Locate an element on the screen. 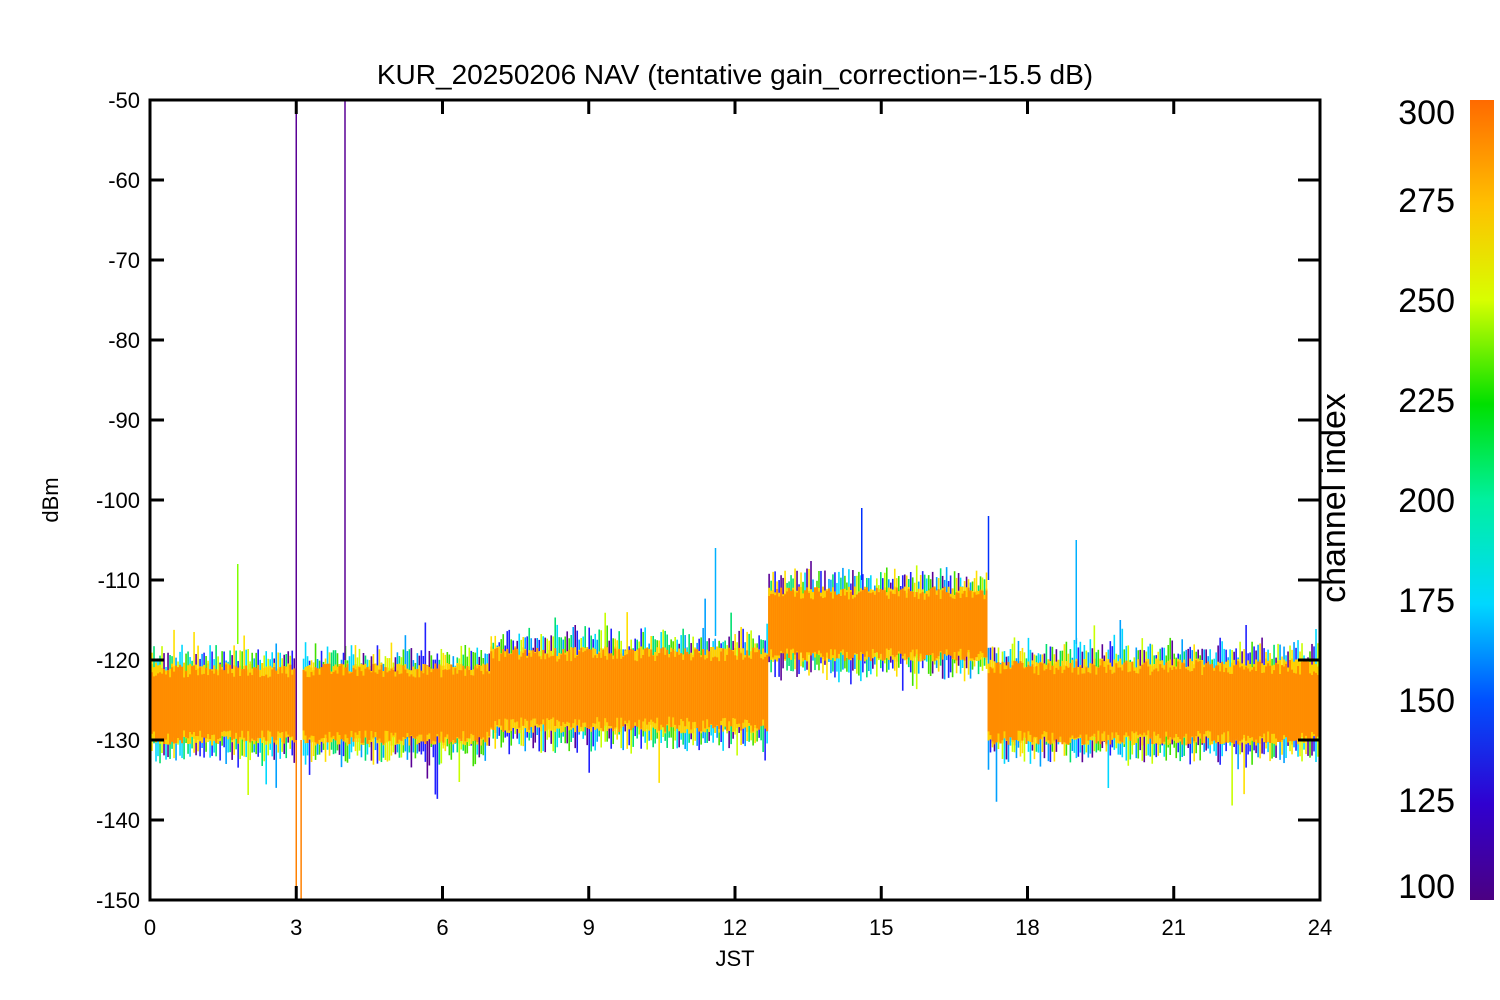 This screenshot has width=1500, height=1000. colorbar-tick-label: 175 is located at coordinates (1426, 601).